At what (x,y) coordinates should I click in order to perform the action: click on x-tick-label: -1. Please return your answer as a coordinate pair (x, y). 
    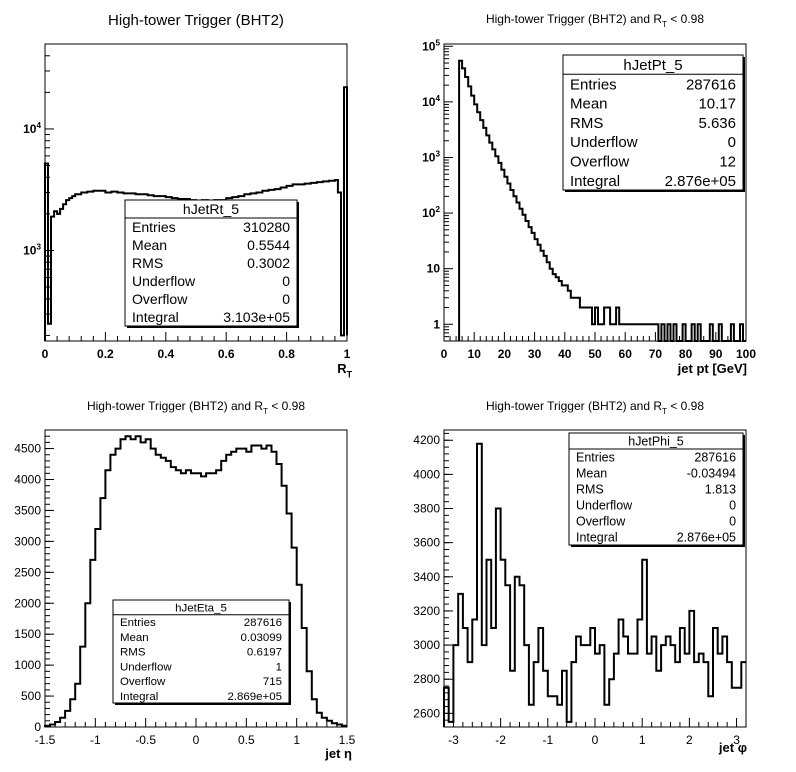
    Looking at the image, I should click on (547, 740).